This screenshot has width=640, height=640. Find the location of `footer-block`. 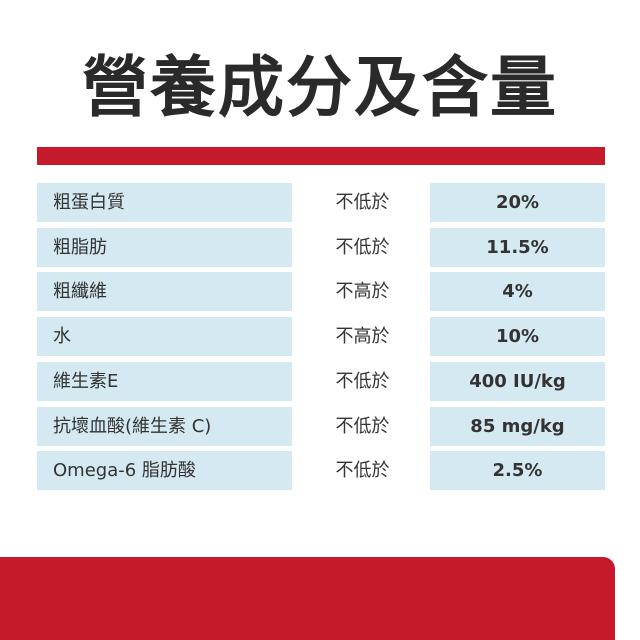

footer-block is located at coordinates (307, 598).